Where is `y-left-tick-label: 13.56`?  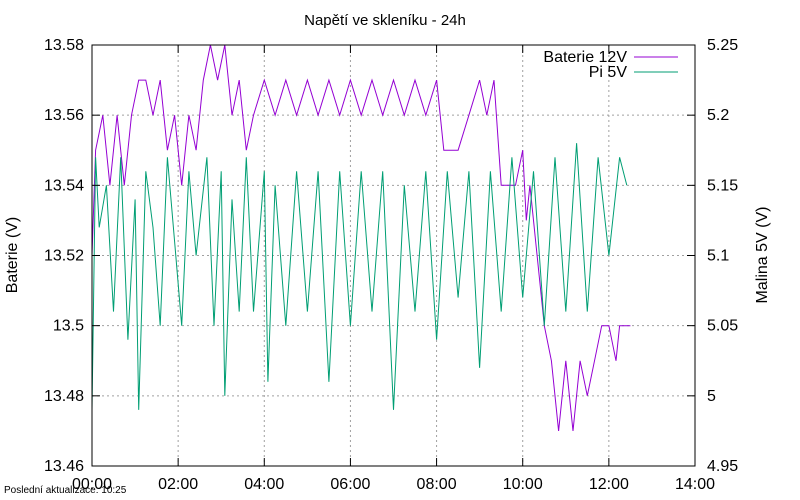 y-left-tick-label: 13.56 is located at coordinates (64, 115).